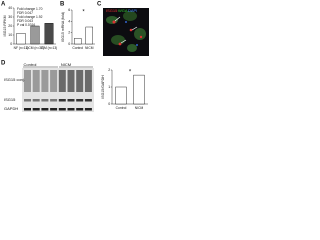 The width and height of the screenshot is (320, 240). Describe the element at coordinates (11, 108) in the screenshot. I see `band-label: GAPDH` at that location.